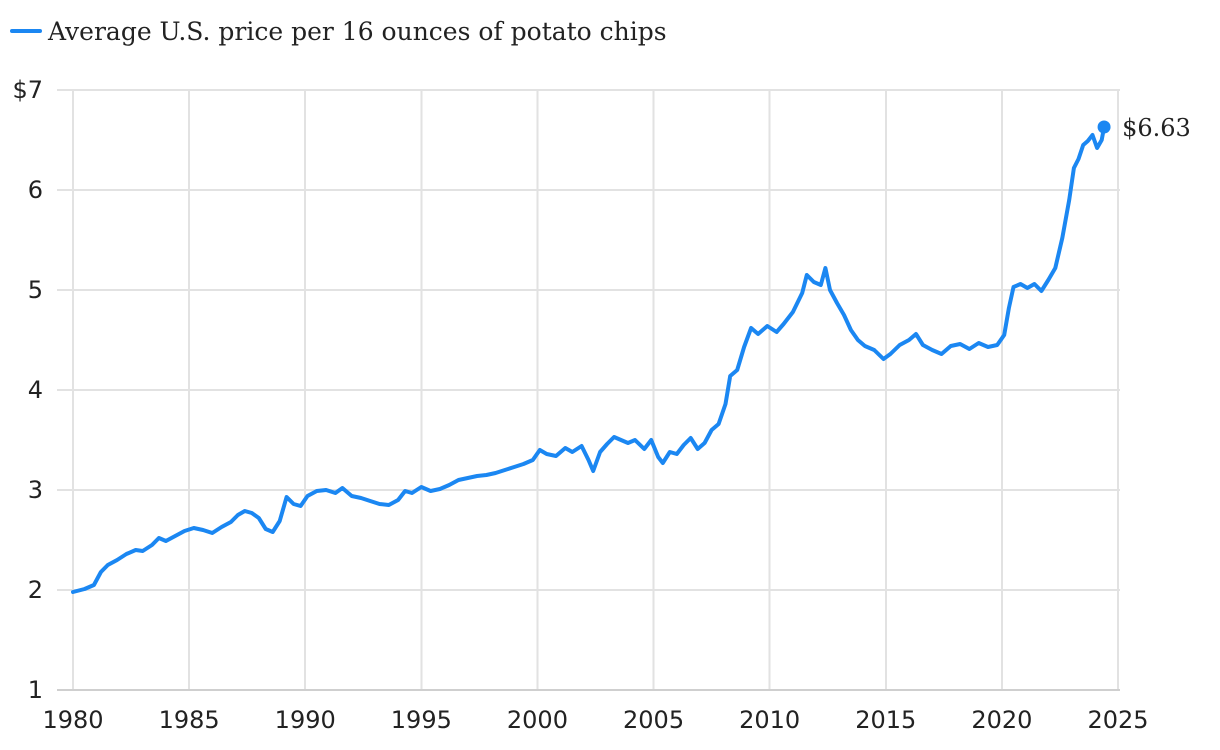  Describe the element at coordinates (35, 690) in the screenshot. I see `y-tick-label: 1` at that location.